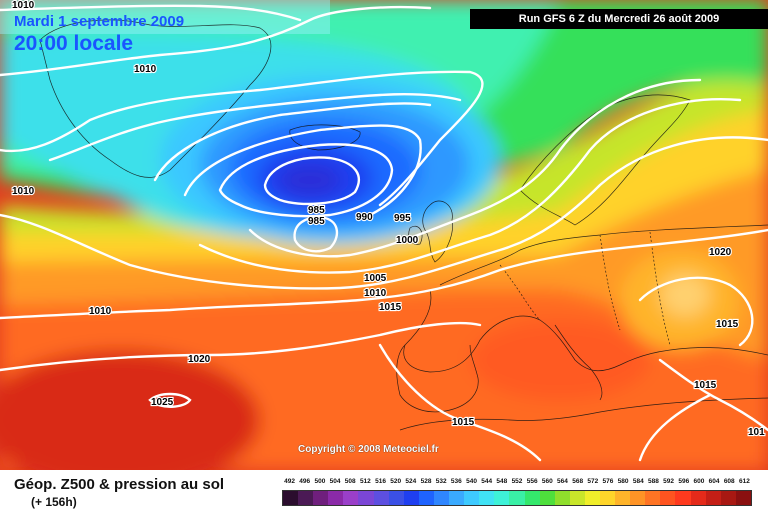 Image resolution: width=768 pixels, height=512 pixels. Describe the element at coordinates (407, 240) in the screenshot. I see `pressure-label: 1000` at that location.